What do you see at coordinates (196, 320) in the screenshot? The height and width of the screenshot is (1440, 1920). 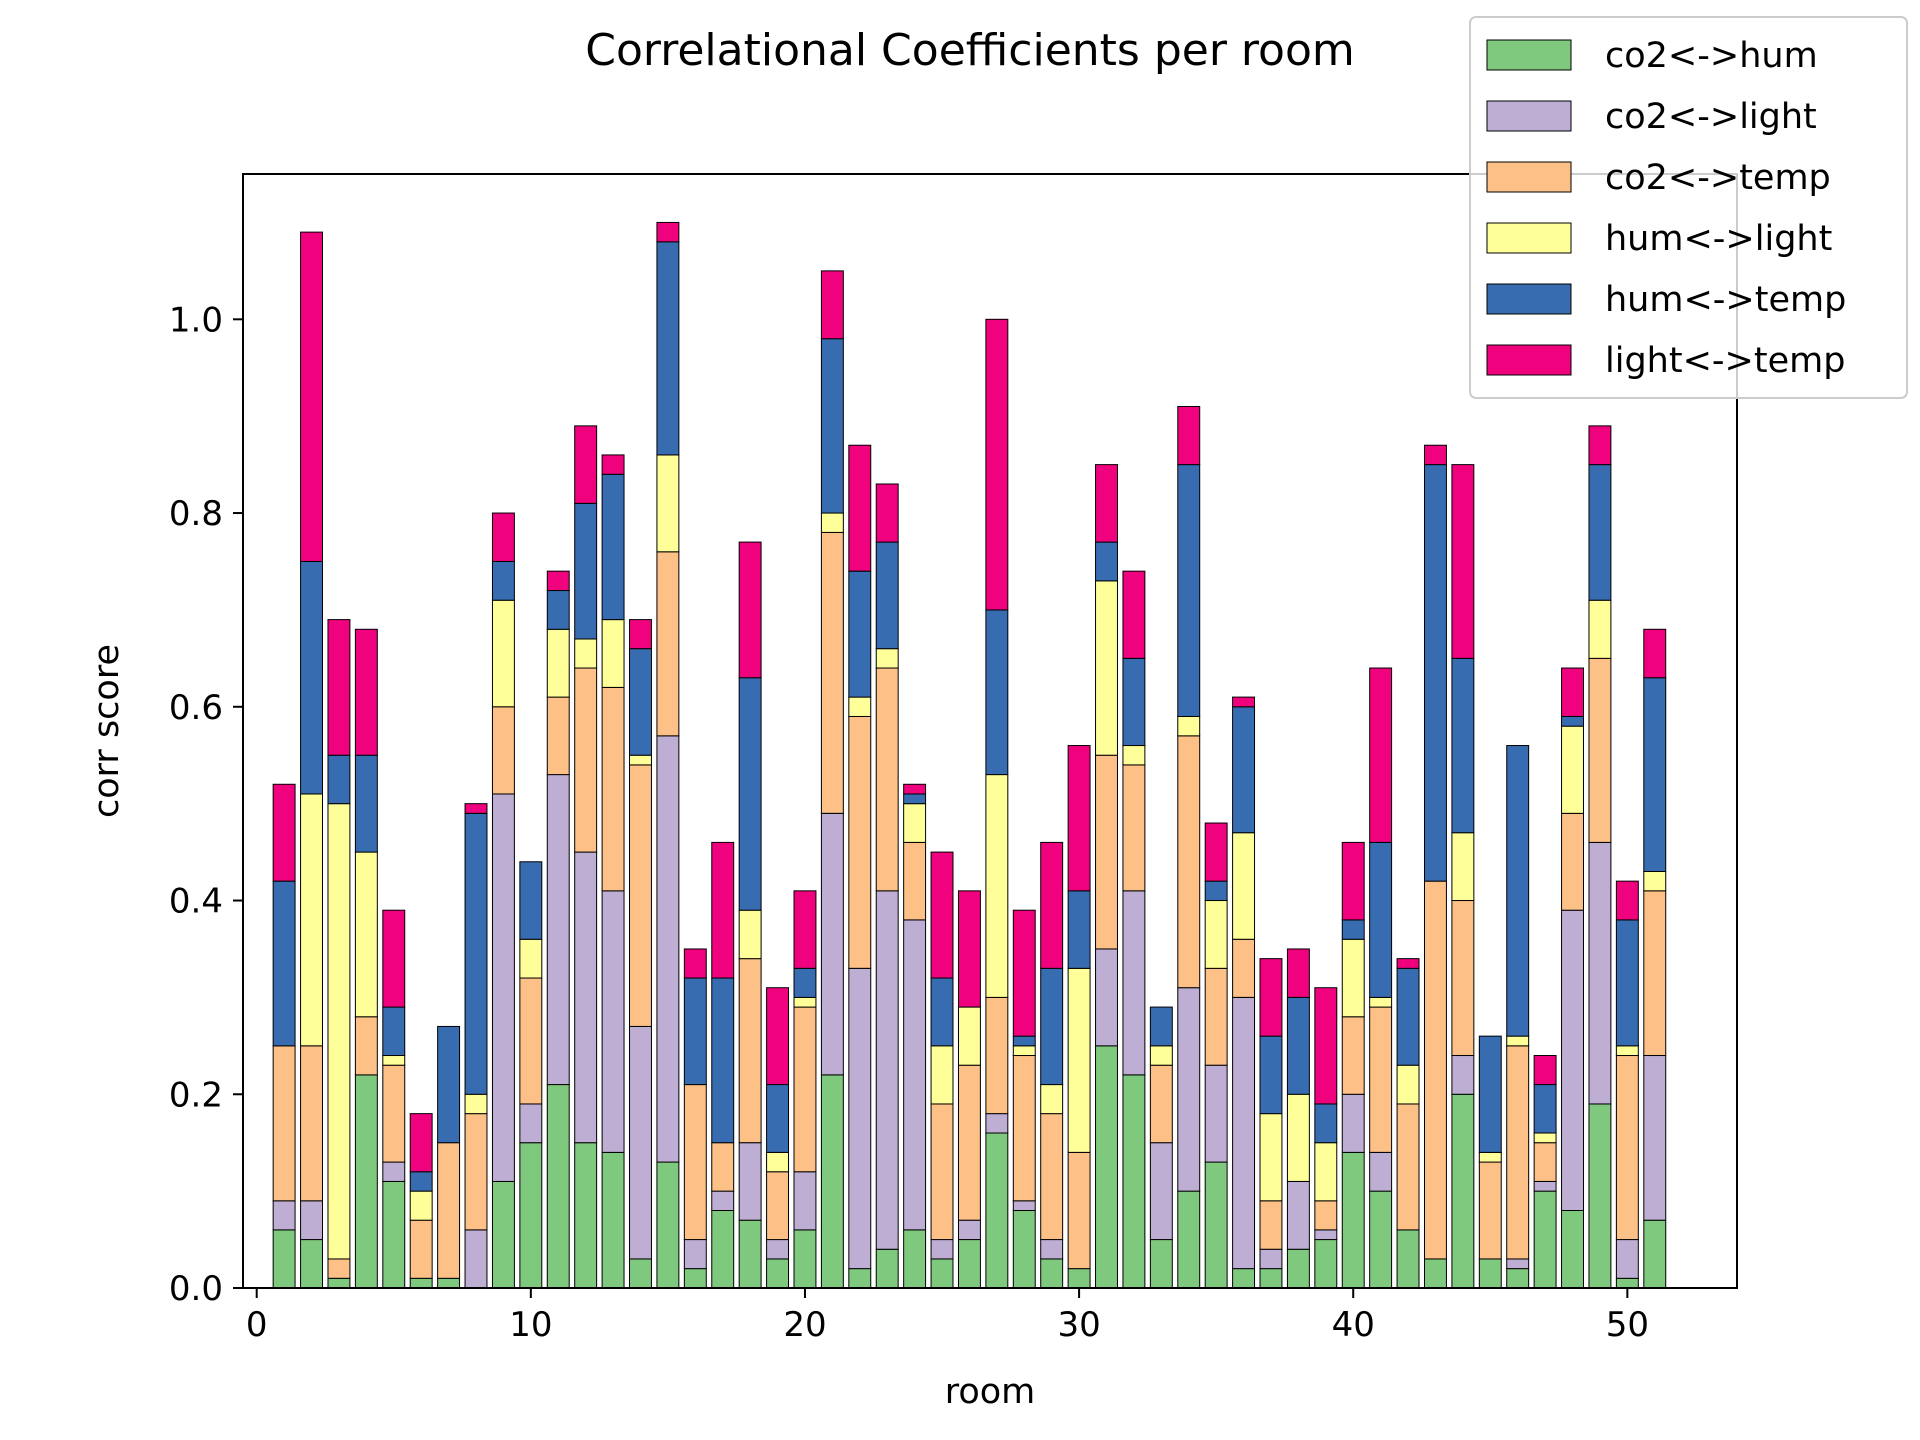 I see `y-tick-label: 1.0` at bounding box center [196, 320].